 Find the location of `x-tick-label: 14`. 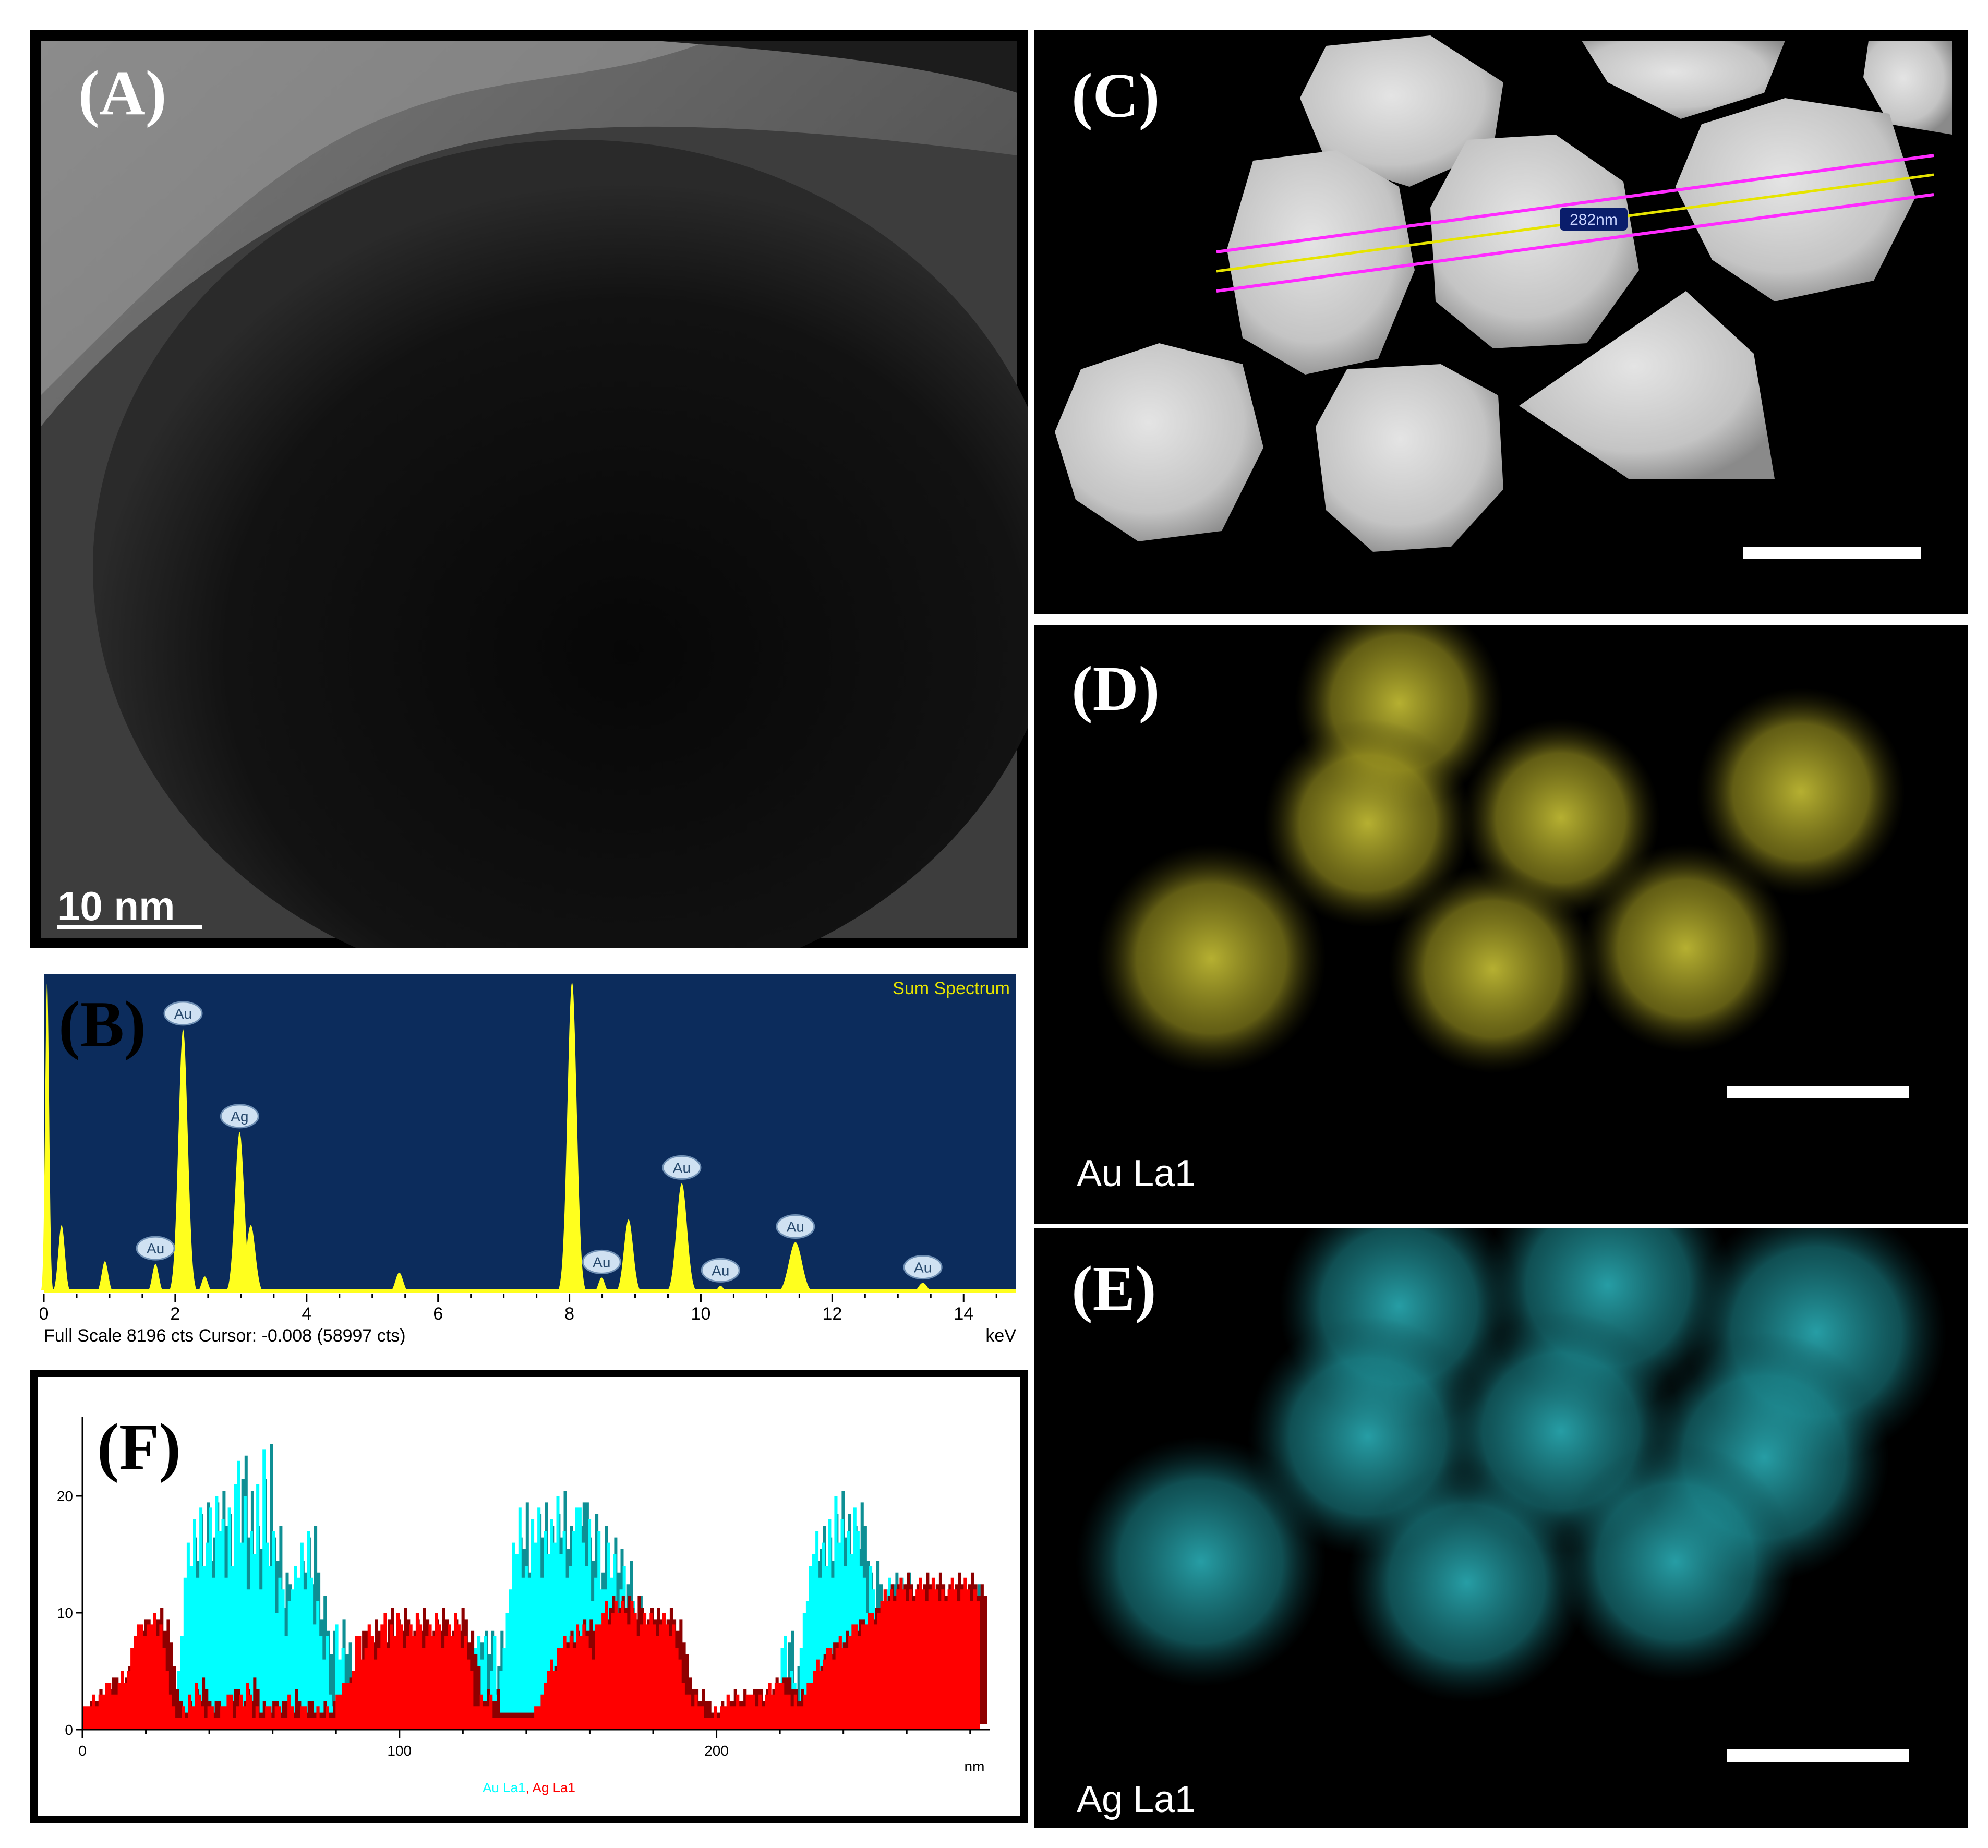

x-tick-label: 14 is located at coordinates (964, 1314).